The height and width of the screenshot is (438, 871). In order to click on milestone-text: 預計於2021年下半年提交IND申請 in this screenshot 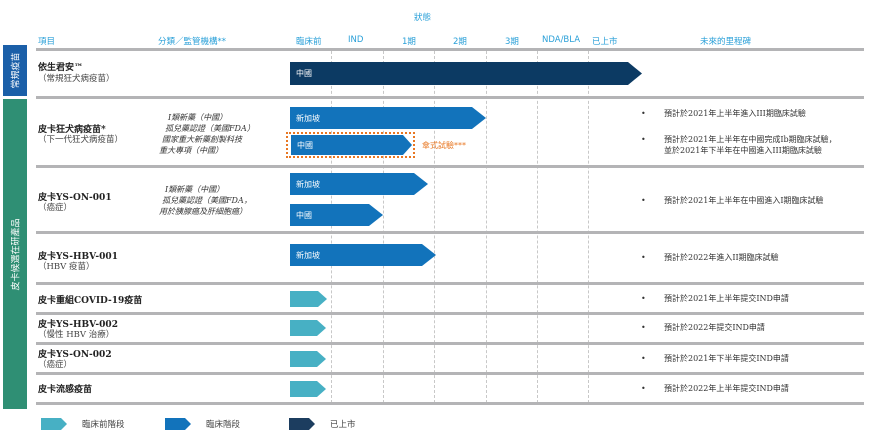, I will do `click(726, 358)`.